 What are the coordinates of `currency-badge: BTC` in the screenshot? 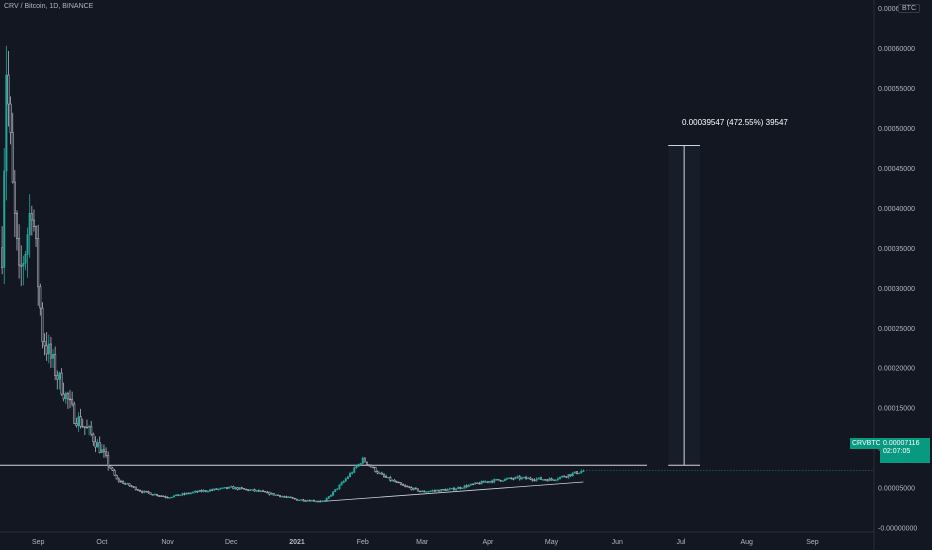 It's located at (909, 8).